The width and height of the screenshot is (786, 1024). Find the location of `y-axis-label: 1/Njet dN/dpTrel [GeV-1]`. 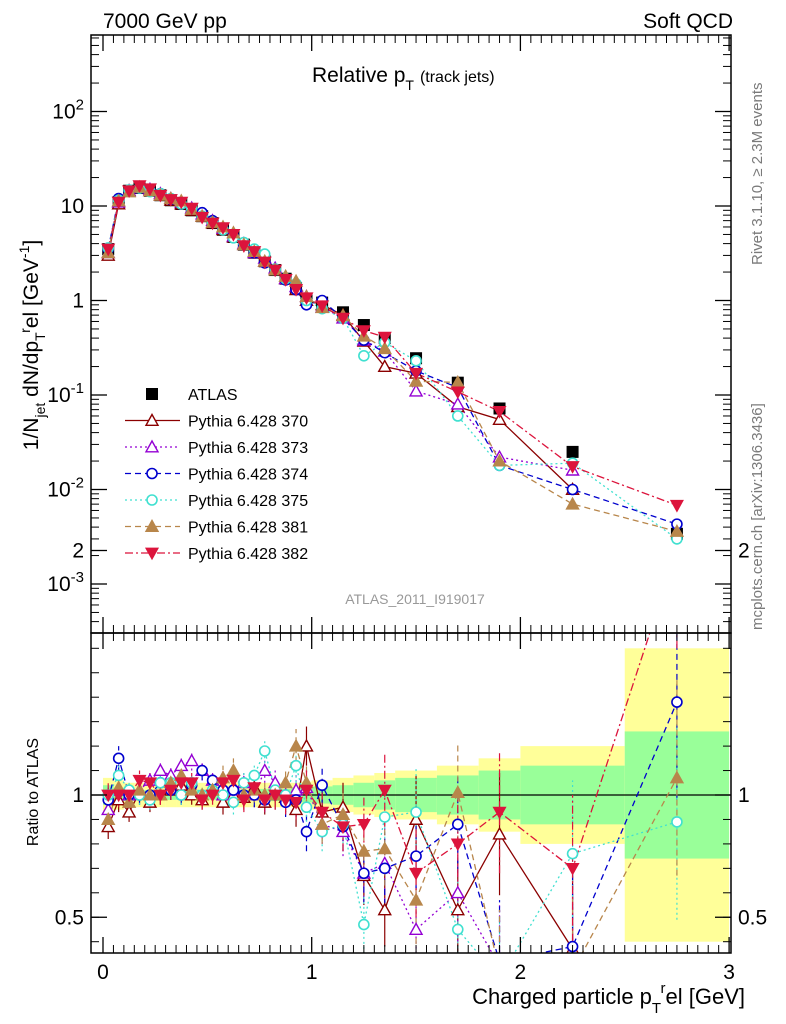

y-axis-label: 1/Njet dN/dpTrel [GeV-1] is located at coordinates (32, 345).